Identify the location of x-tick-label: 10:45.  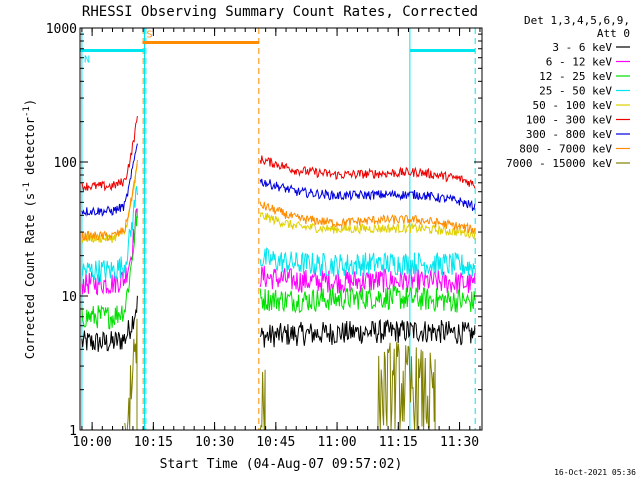
(275, 442).